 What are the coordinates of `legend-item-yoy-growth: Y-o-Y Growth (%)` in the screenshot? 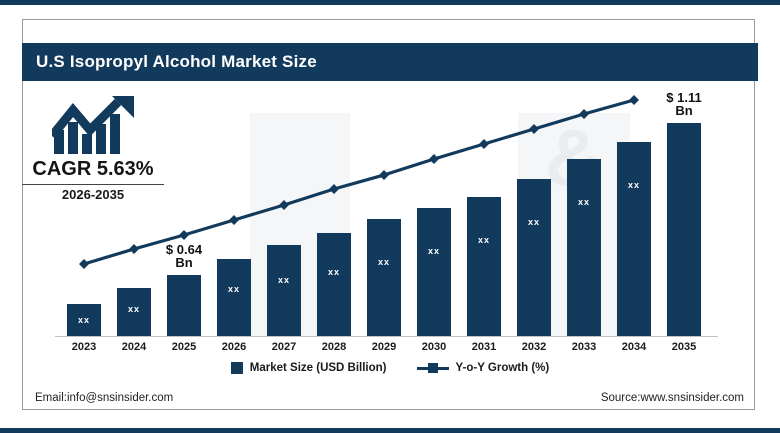 It's located at (483, 368).